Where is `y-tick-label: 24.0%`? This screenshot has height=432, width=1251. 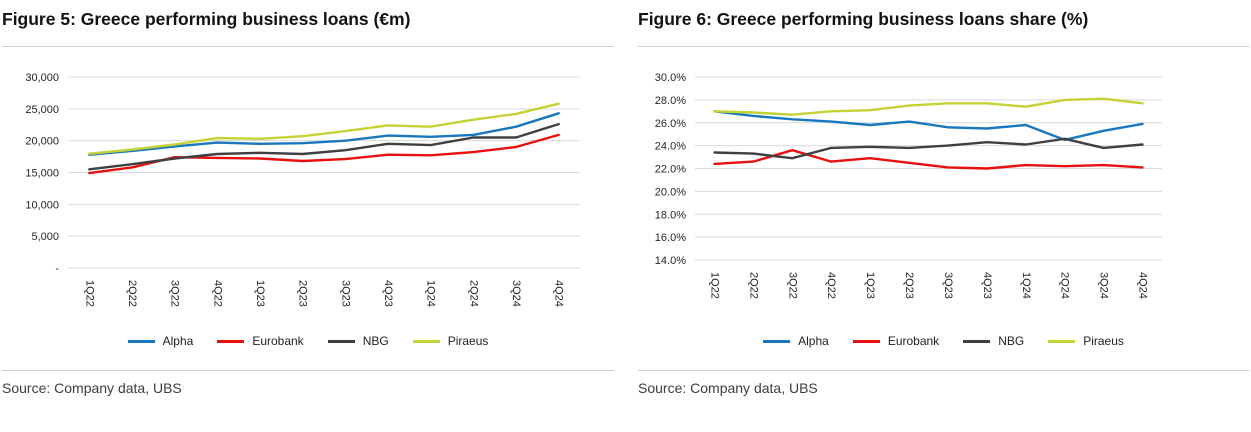
y-tick-label: 24.0% is located at coordinates (670, 147).